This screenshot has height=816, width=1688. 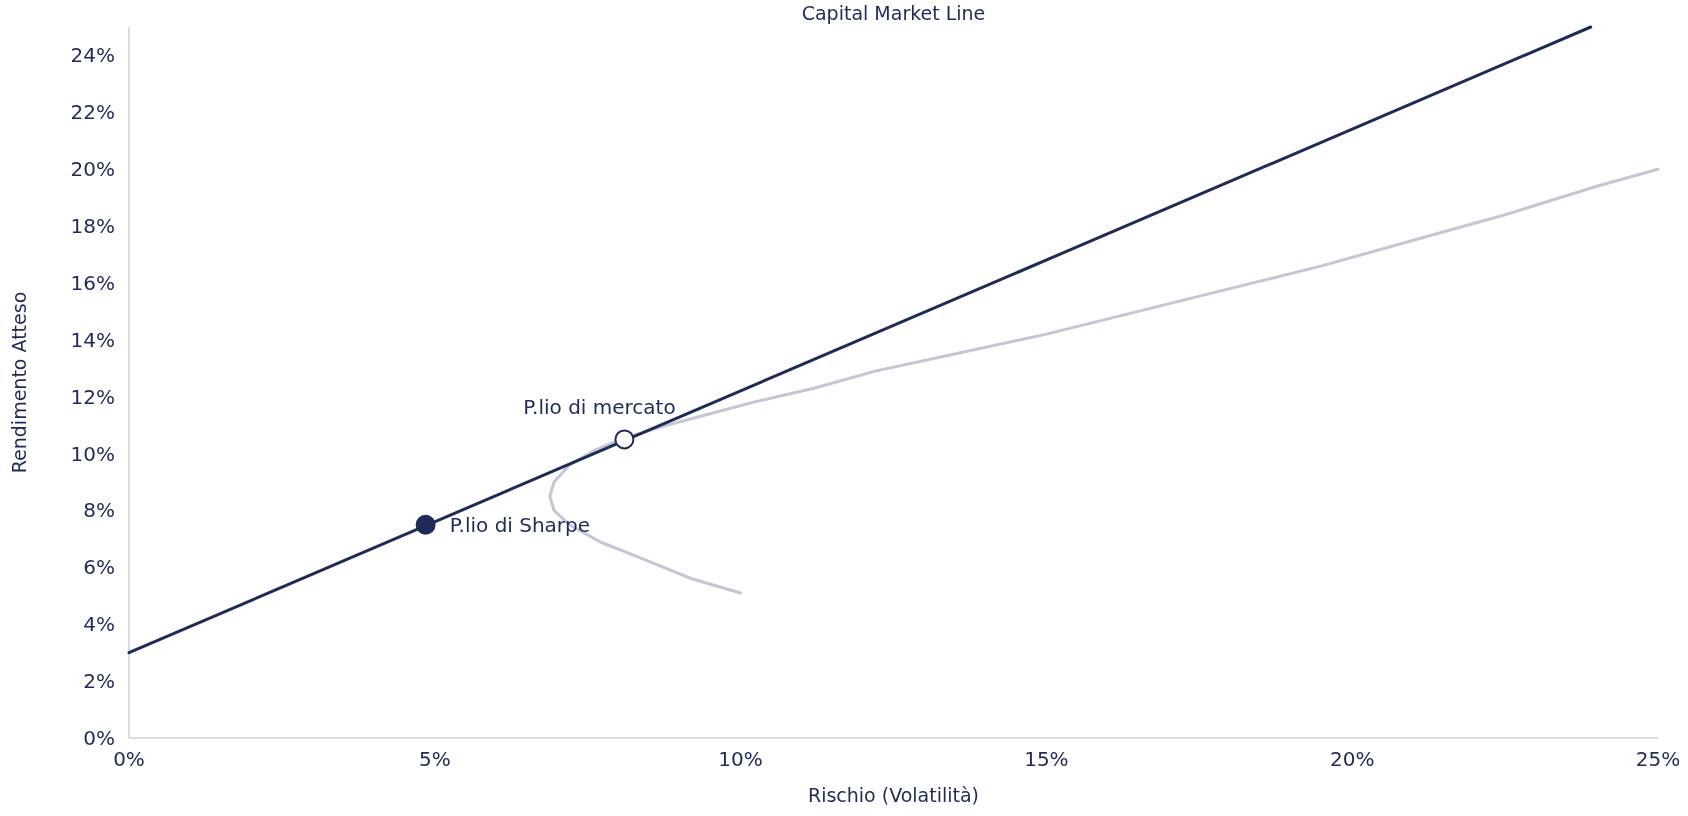 I want to click on x-tick-label: 15%, so click(x=1046, y=759).